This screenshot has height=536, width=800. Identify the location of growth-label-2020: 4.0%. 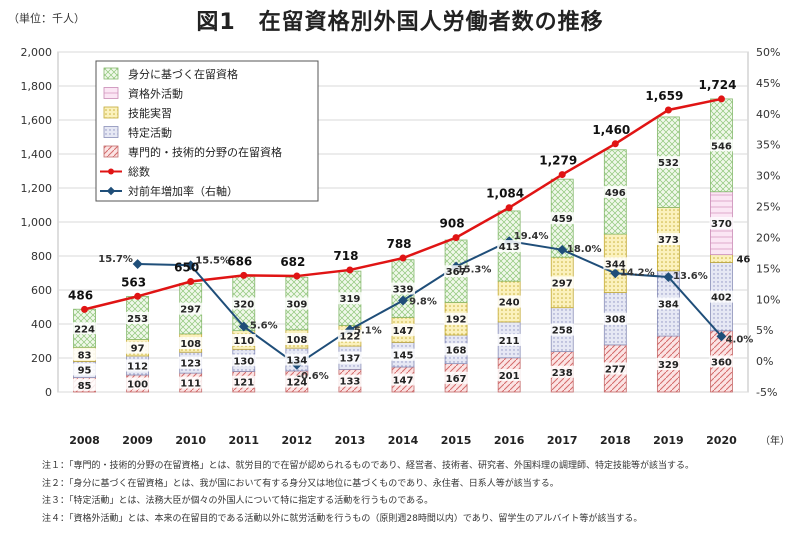
(740, 339).